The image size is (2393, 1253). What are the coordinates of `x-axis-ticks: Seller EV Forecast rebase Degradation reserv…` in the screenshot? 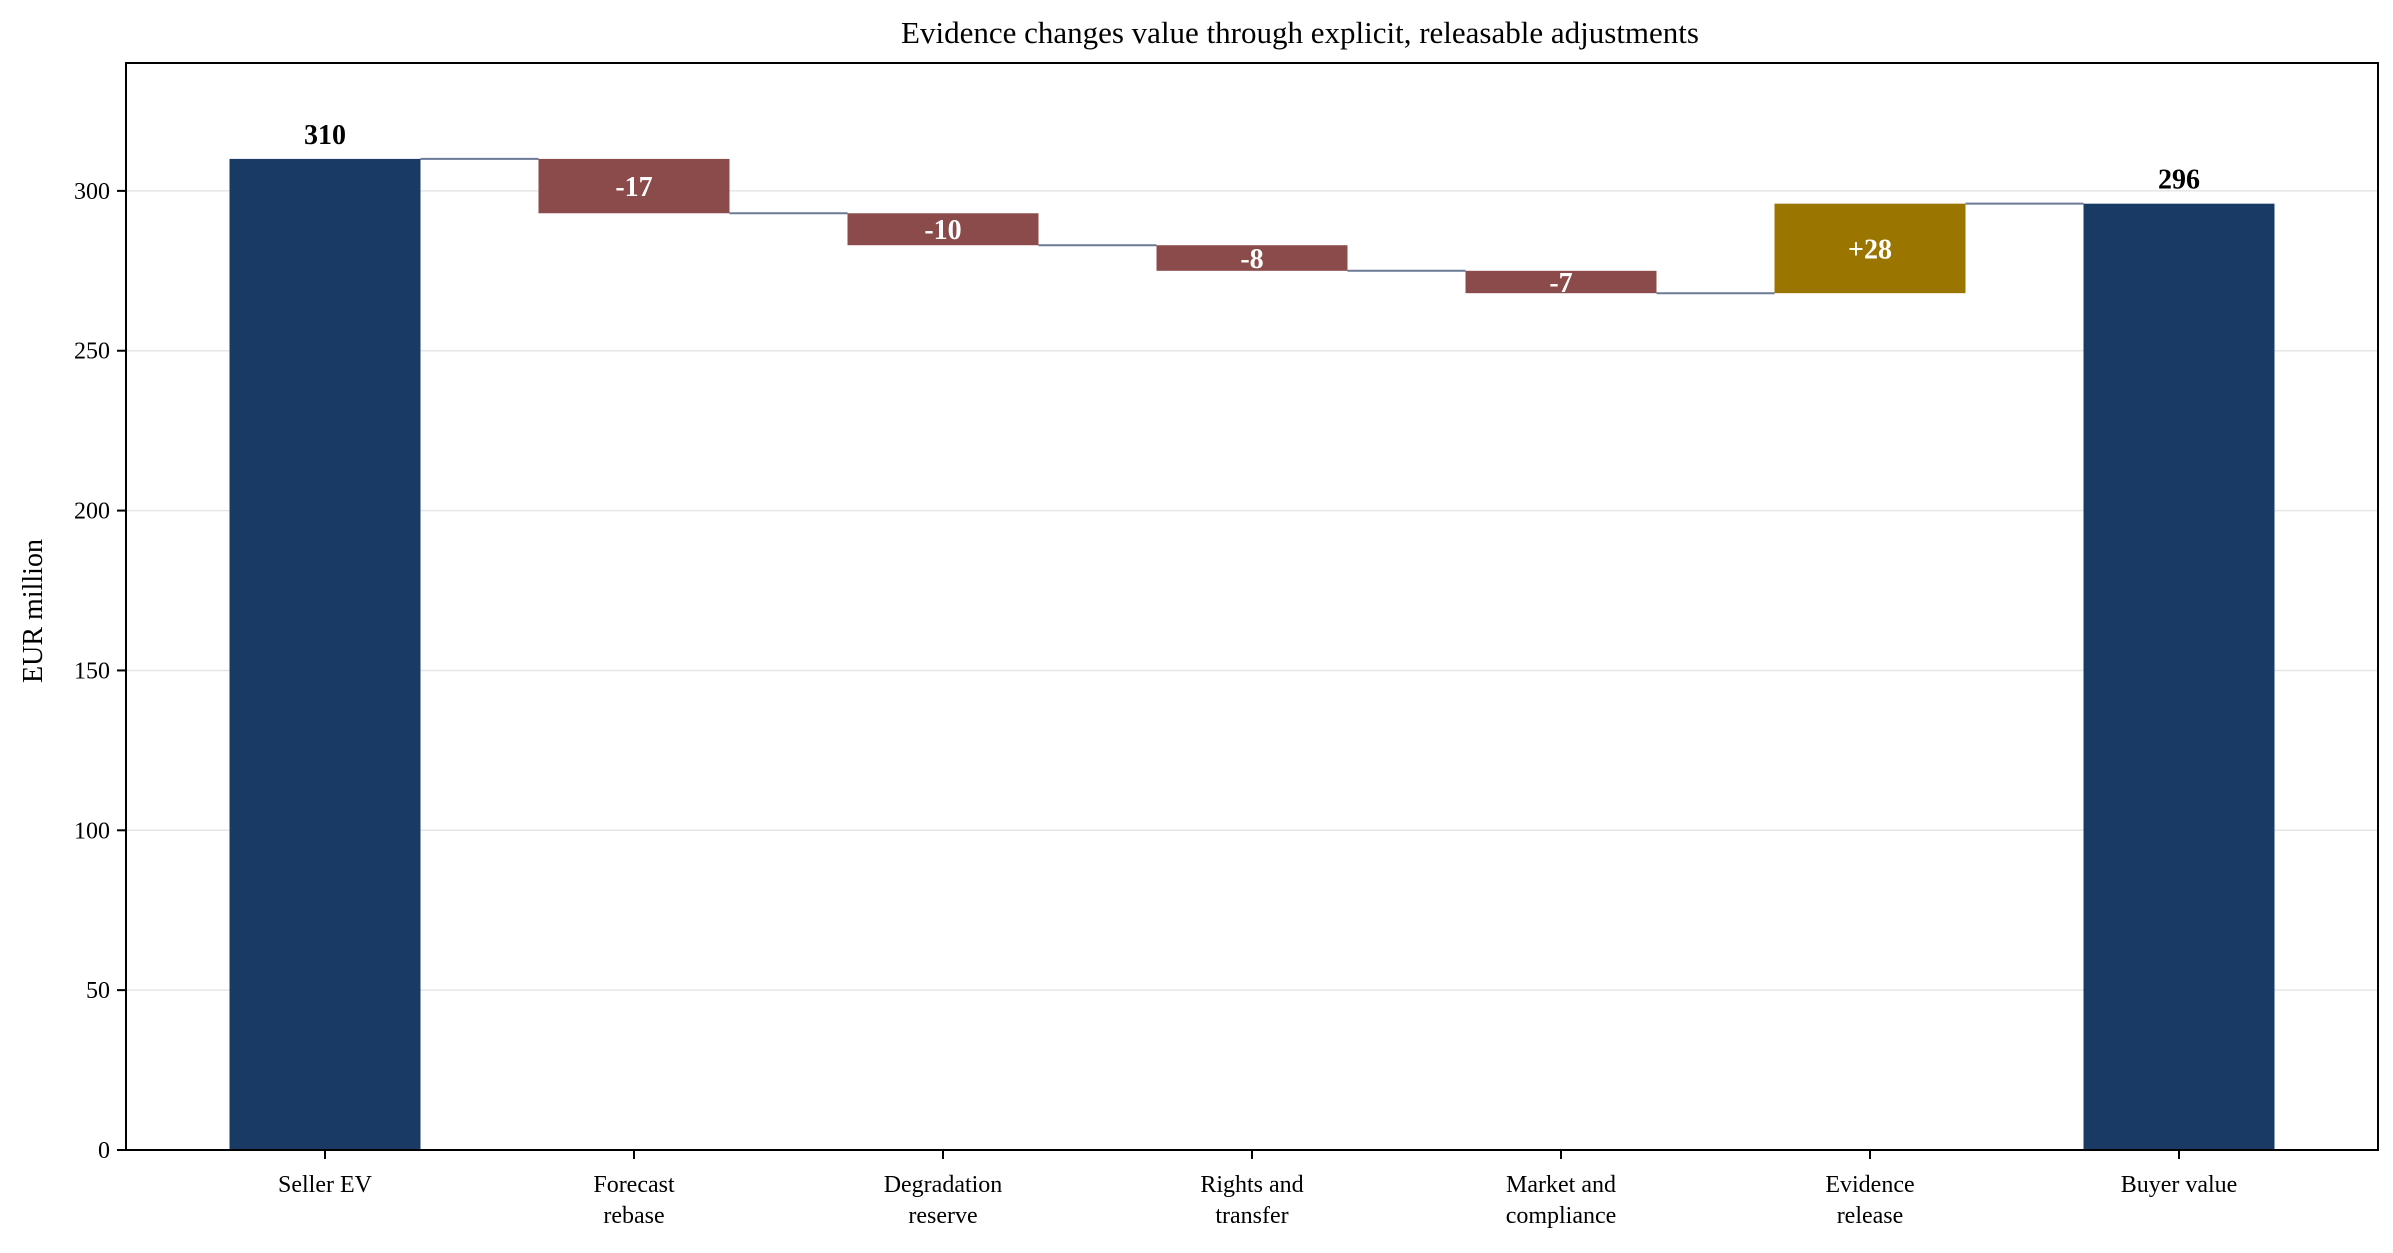 It's located at (1257, 1189).